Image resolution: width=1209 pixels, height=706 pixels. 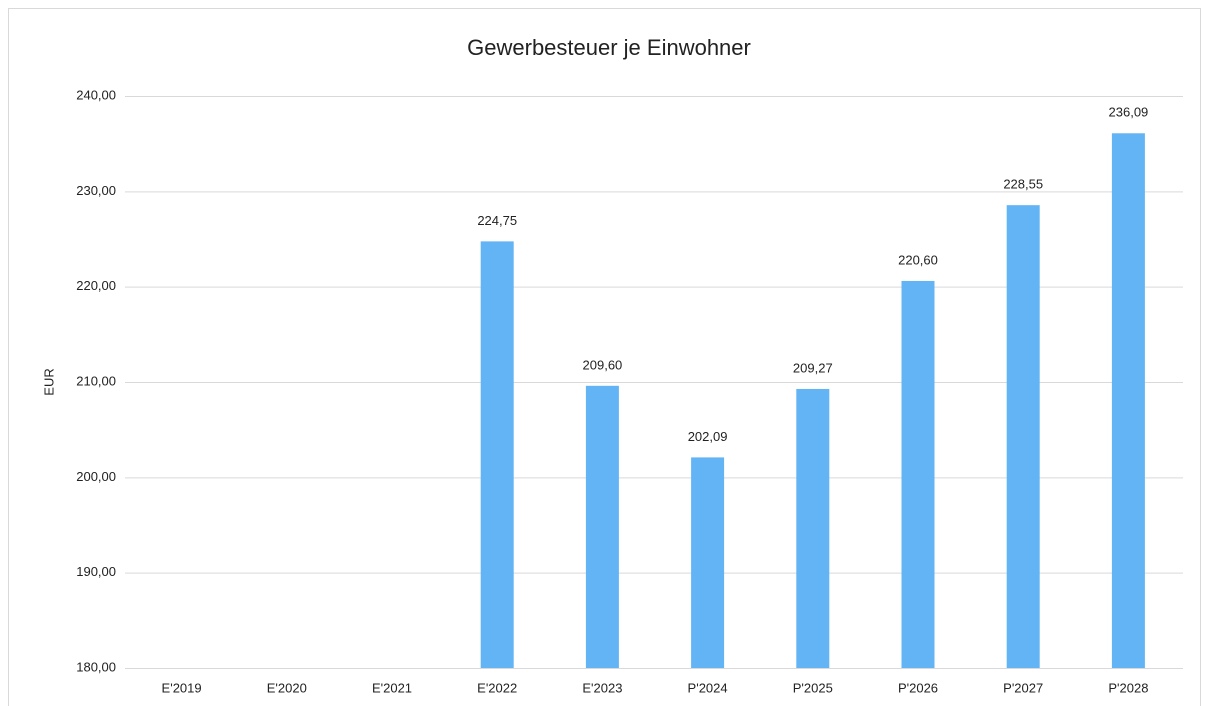 What do you see at coordinates (1023, 687) in the screenshot?
I see `x-tick-label: P'2027` at bounding box center [1023, 687].